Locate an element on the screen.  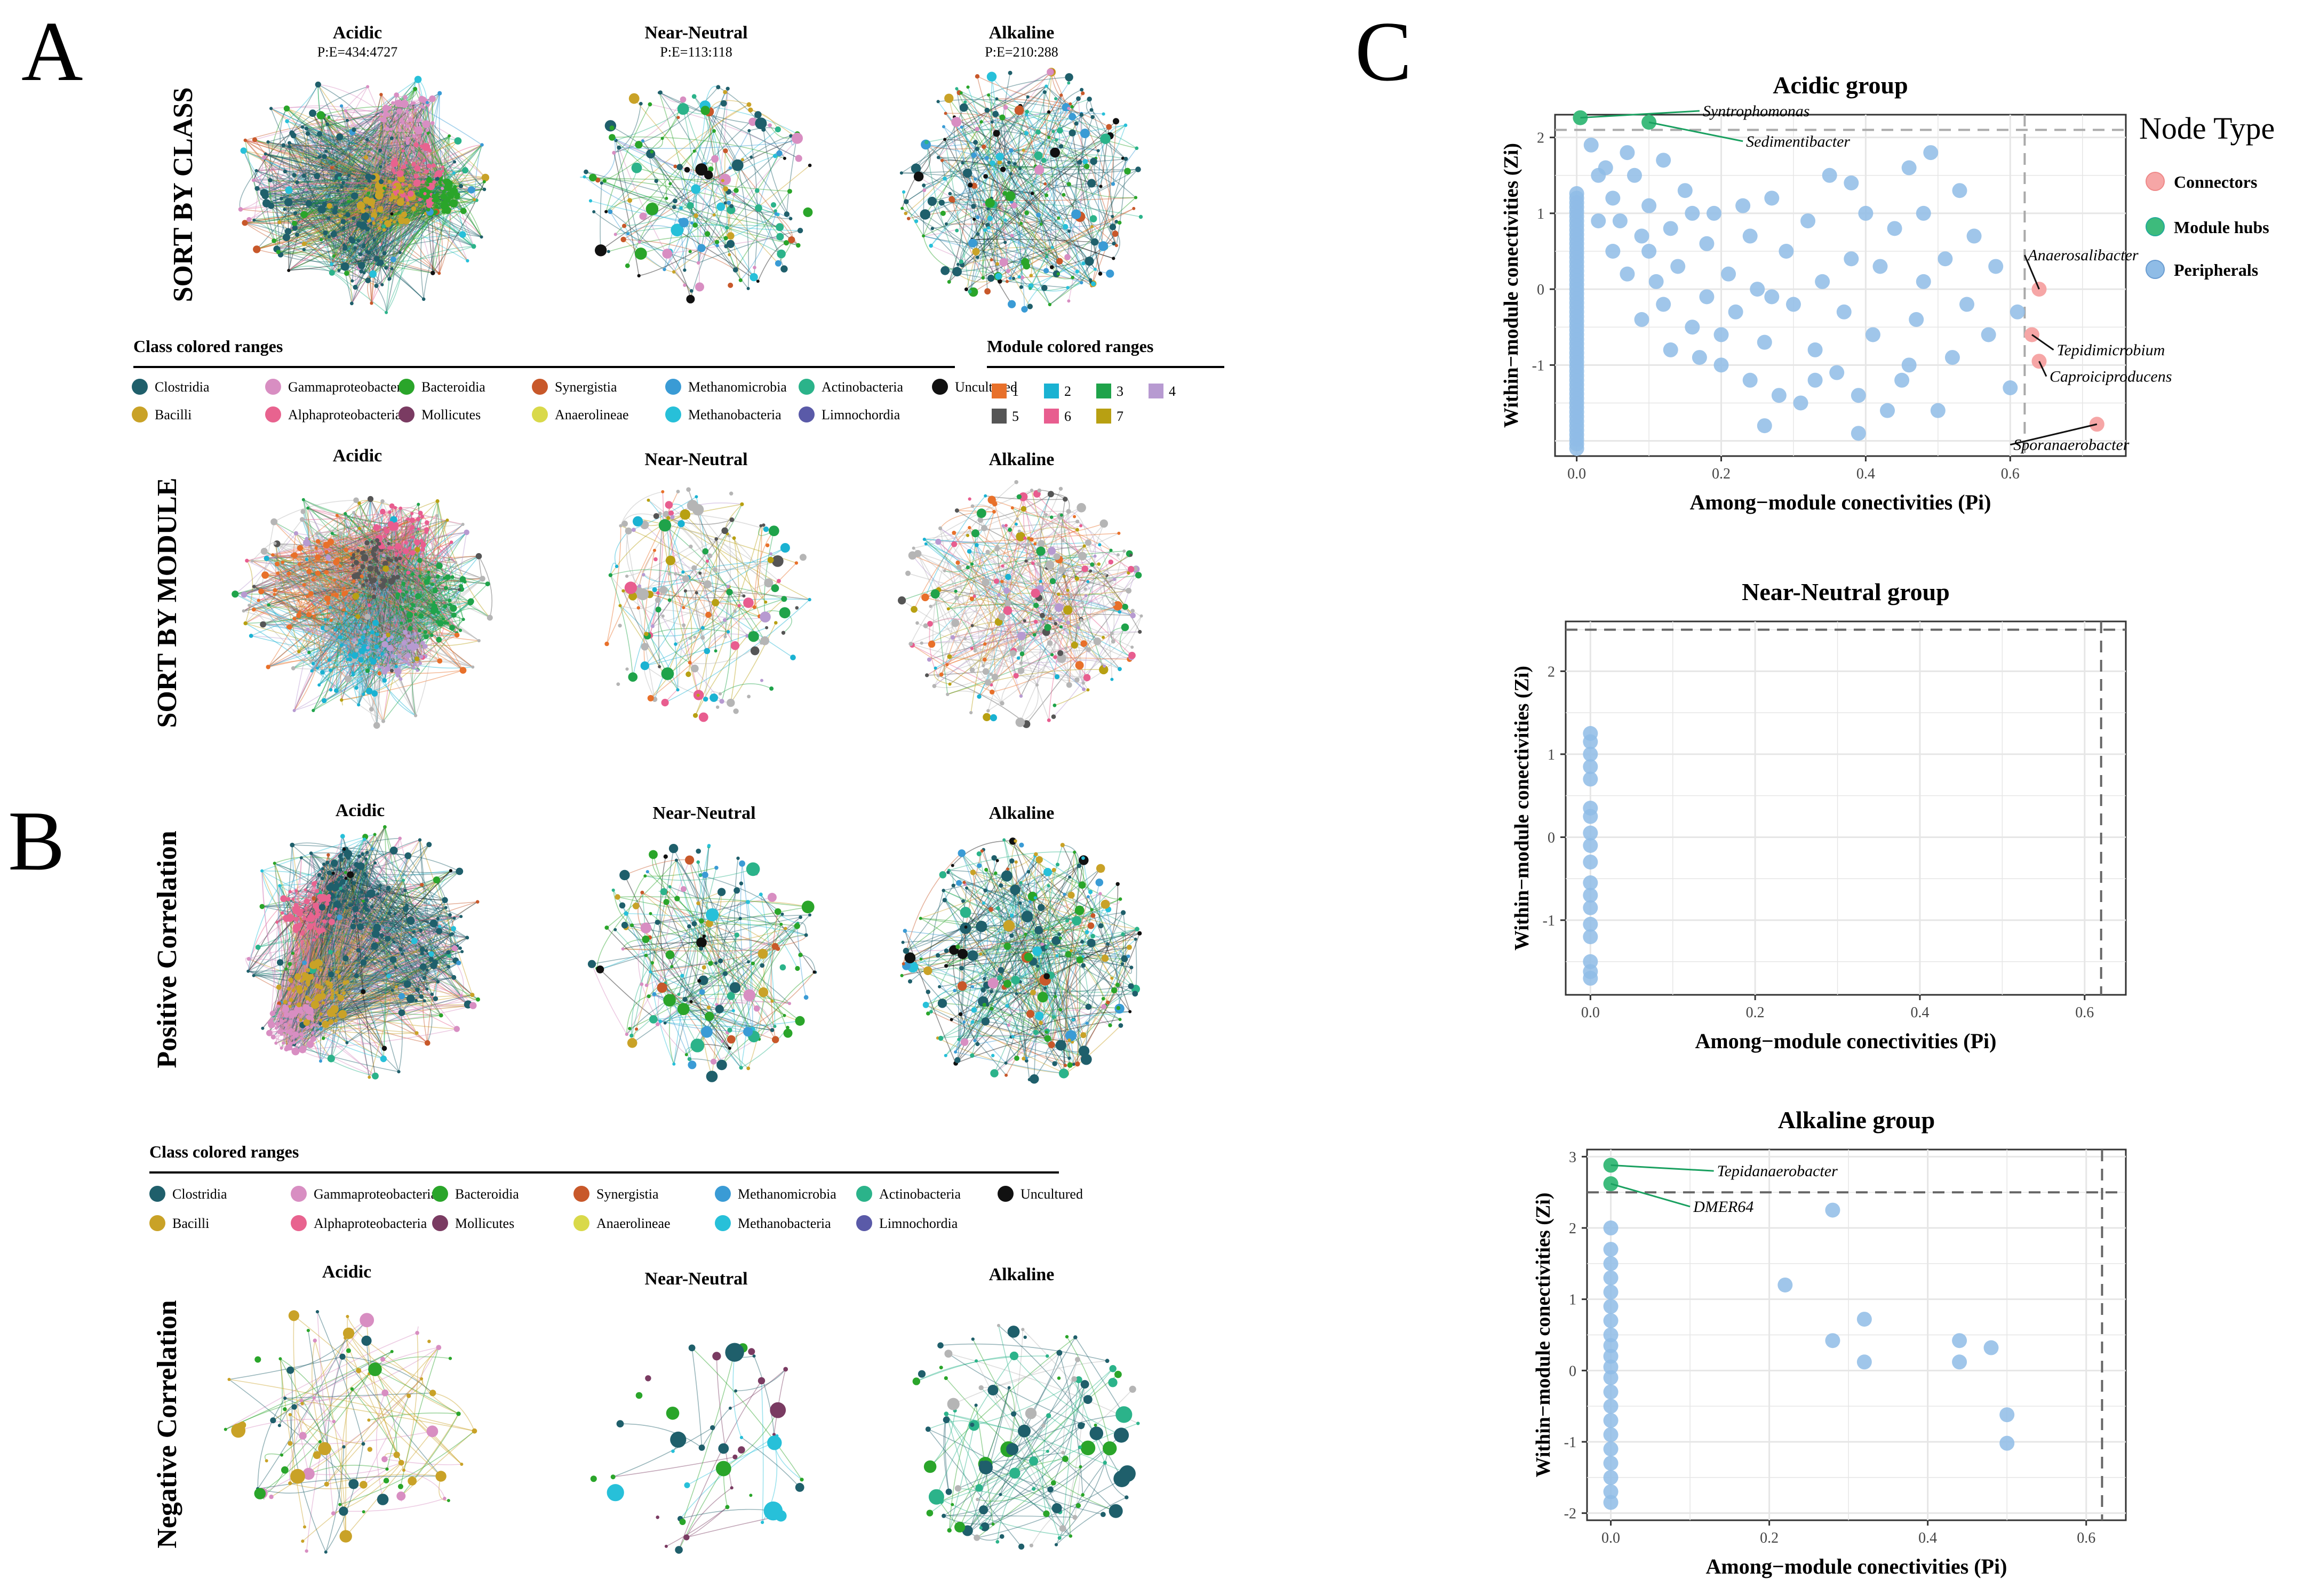
network-class-neutral is located at coordinates (696, 194).